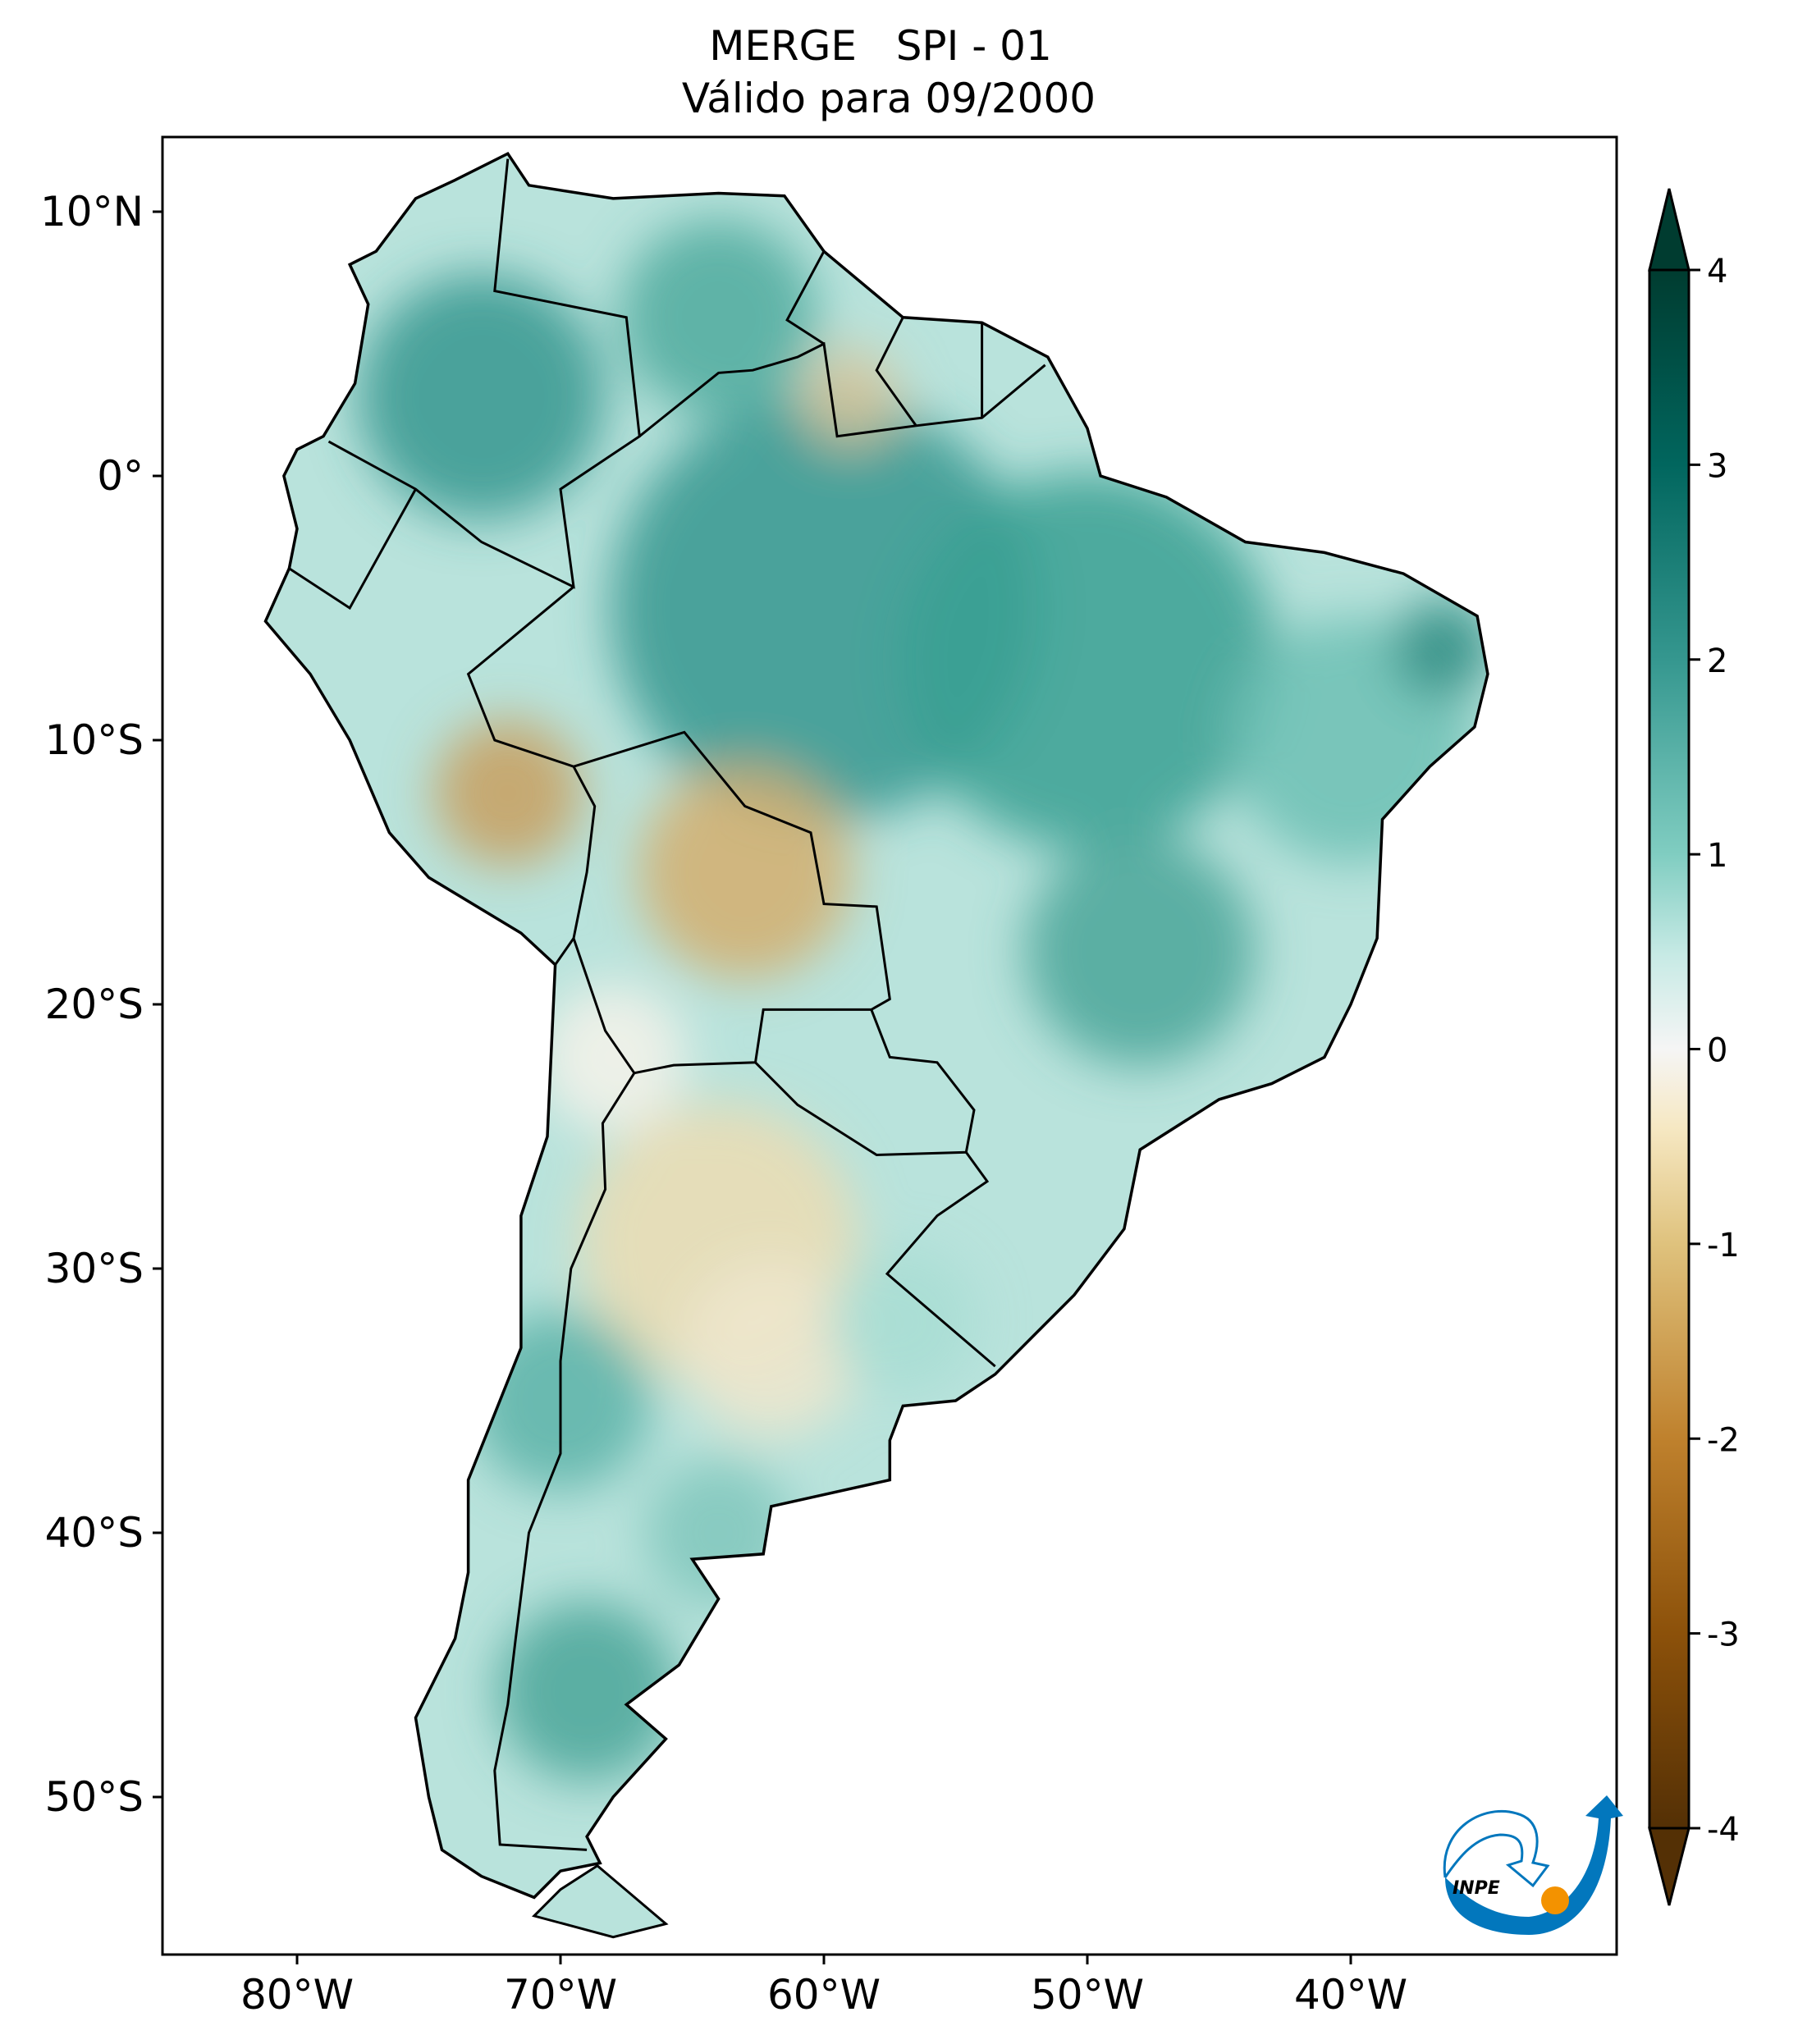 The width and height of the screenshot is (1798, 2044). I want to click on colorbar-tick-label: -4, so click(1723, 1830).